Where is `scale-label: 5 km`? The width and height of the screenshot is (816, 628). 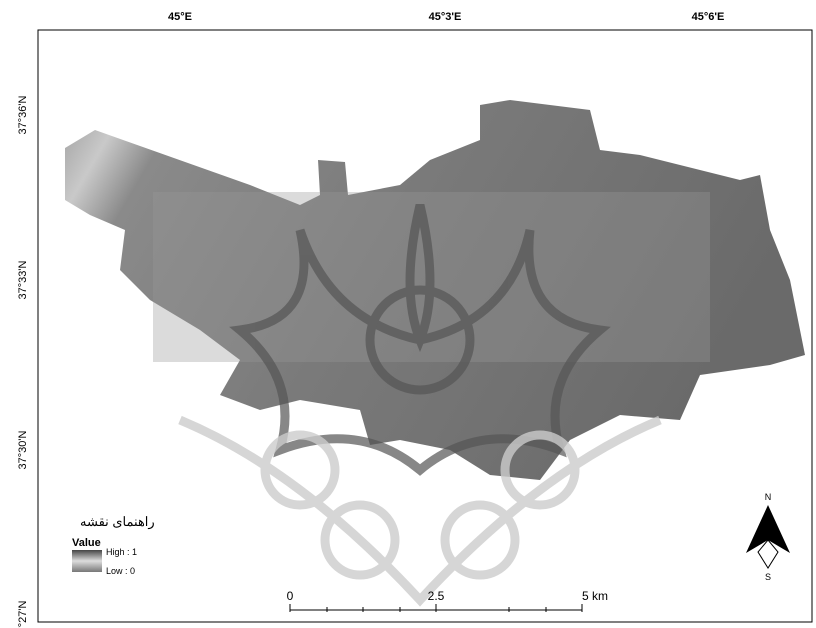 scale-label: 5 km is located at coordinates (595, 596).